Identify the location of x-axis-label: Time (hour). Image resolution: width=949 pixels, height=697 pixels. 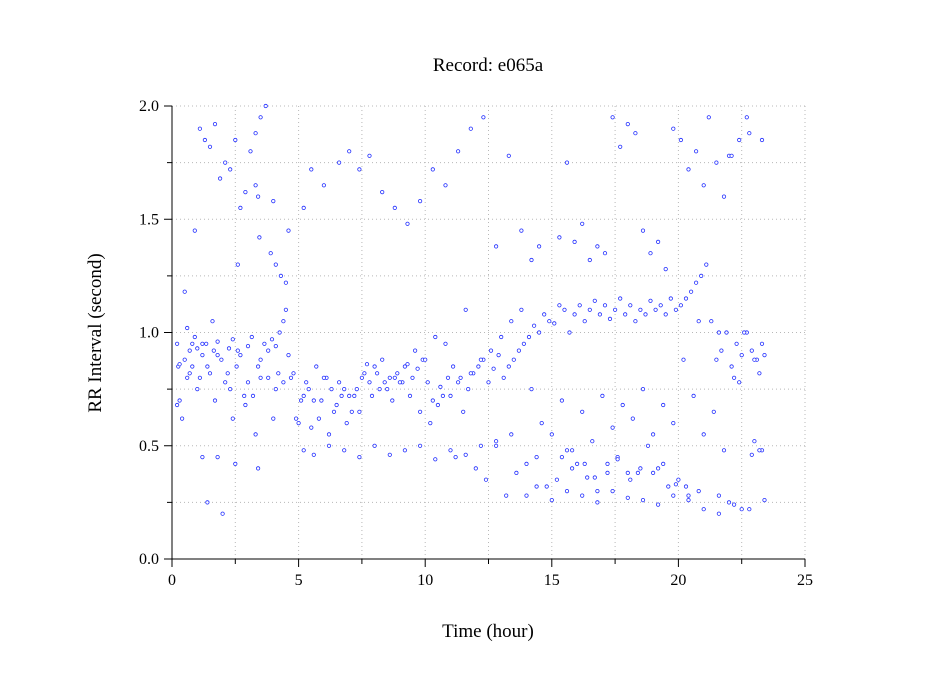
(488, 631).